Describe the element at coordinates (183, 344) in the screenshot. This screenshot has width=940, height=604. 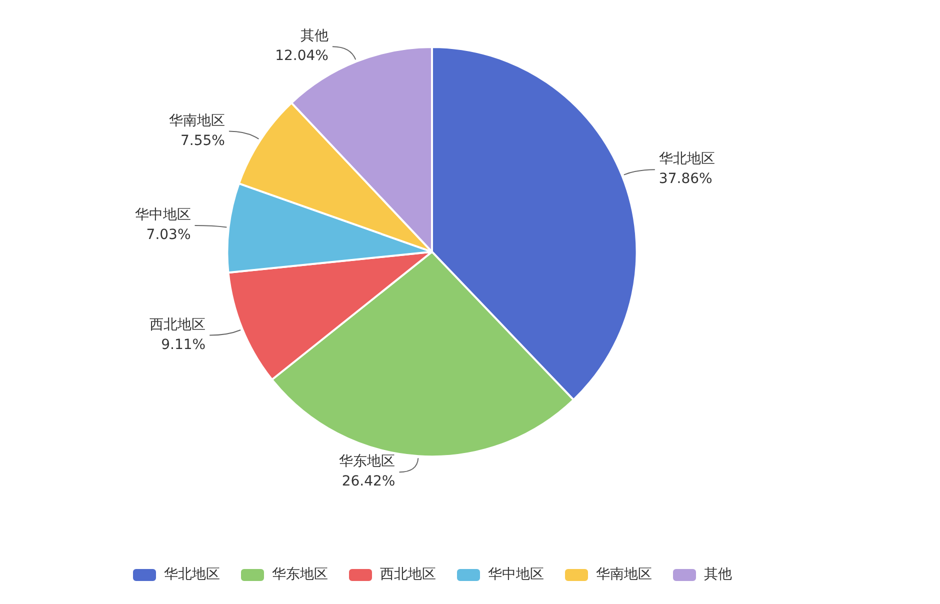
I see `data-label: 9.11%` at that location.